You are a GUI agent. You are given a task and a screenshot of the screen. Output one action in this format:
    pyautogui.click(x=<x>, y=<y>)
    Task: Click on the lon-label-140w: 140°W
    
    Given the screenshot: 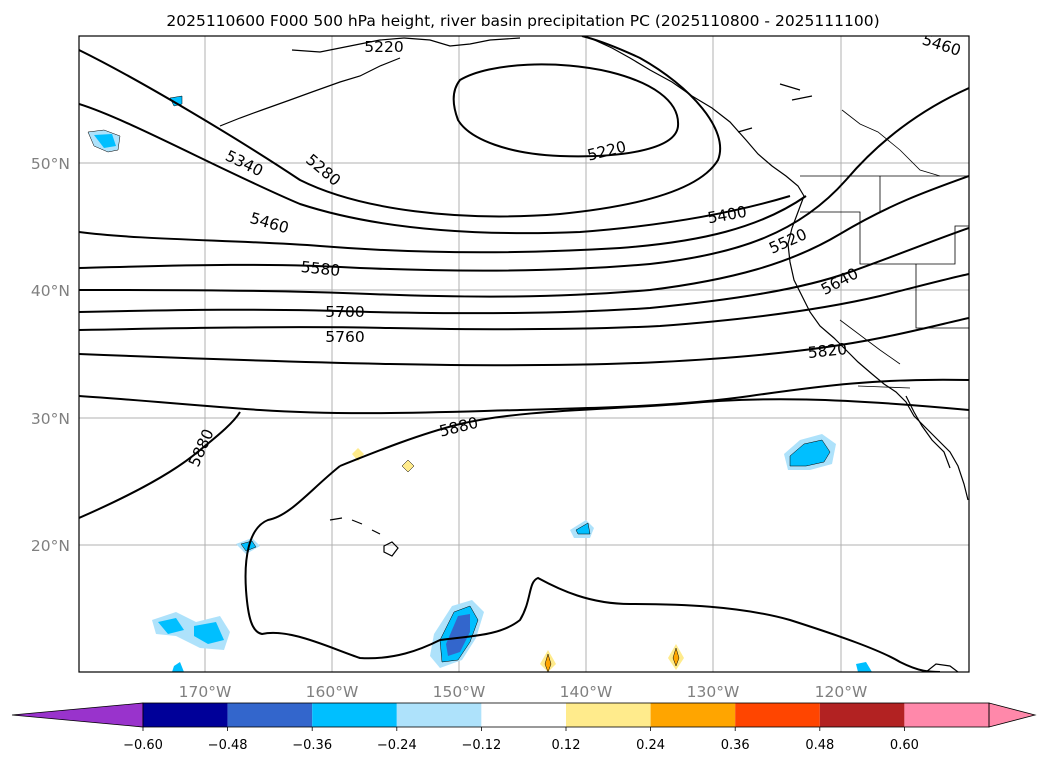 What is the action you would take?
    pyautogui.click(x=586, y=692)
    